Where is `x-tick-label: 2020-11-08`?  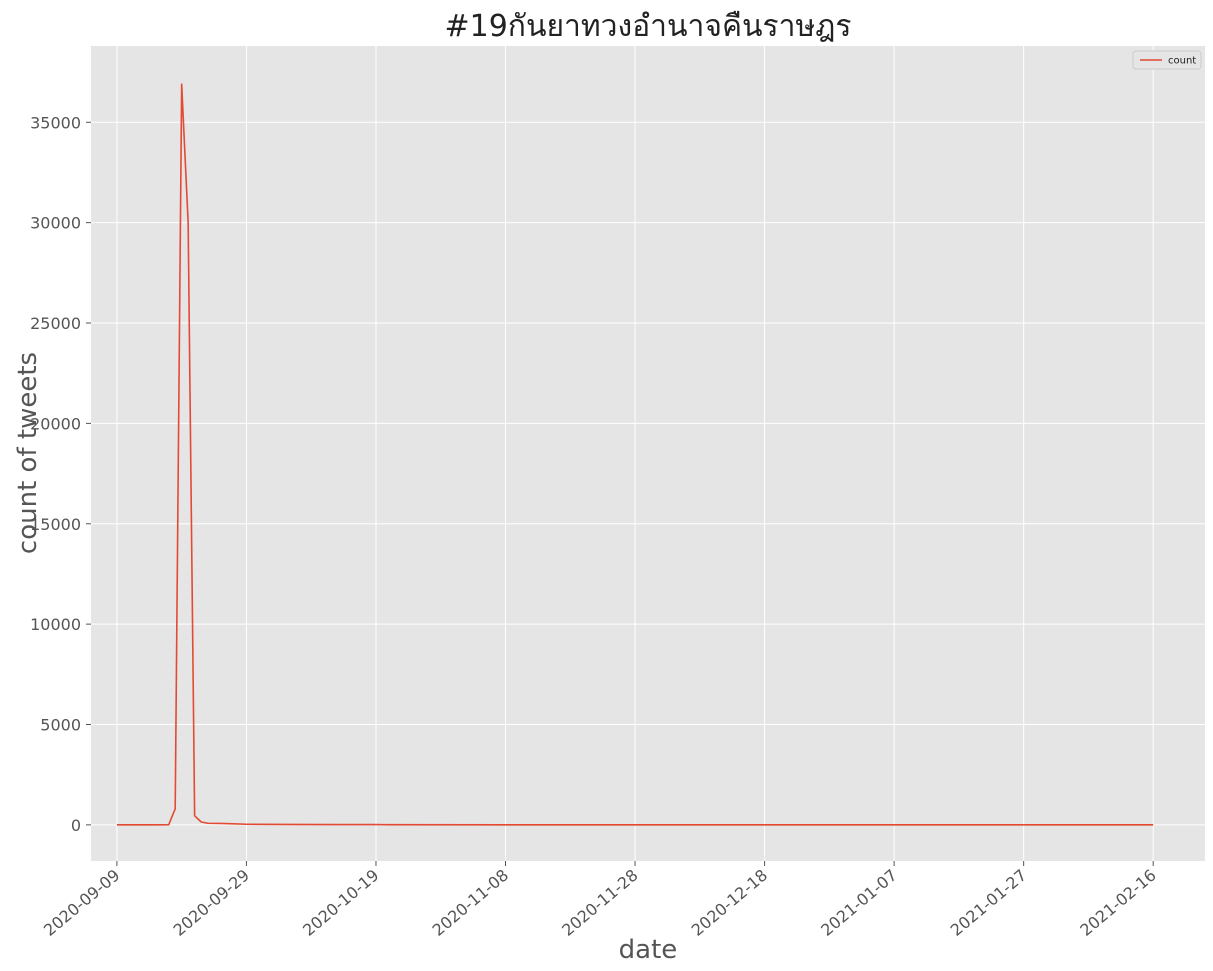 x-tick-label: 2020-11-08 is located at coordinates (470, 903).